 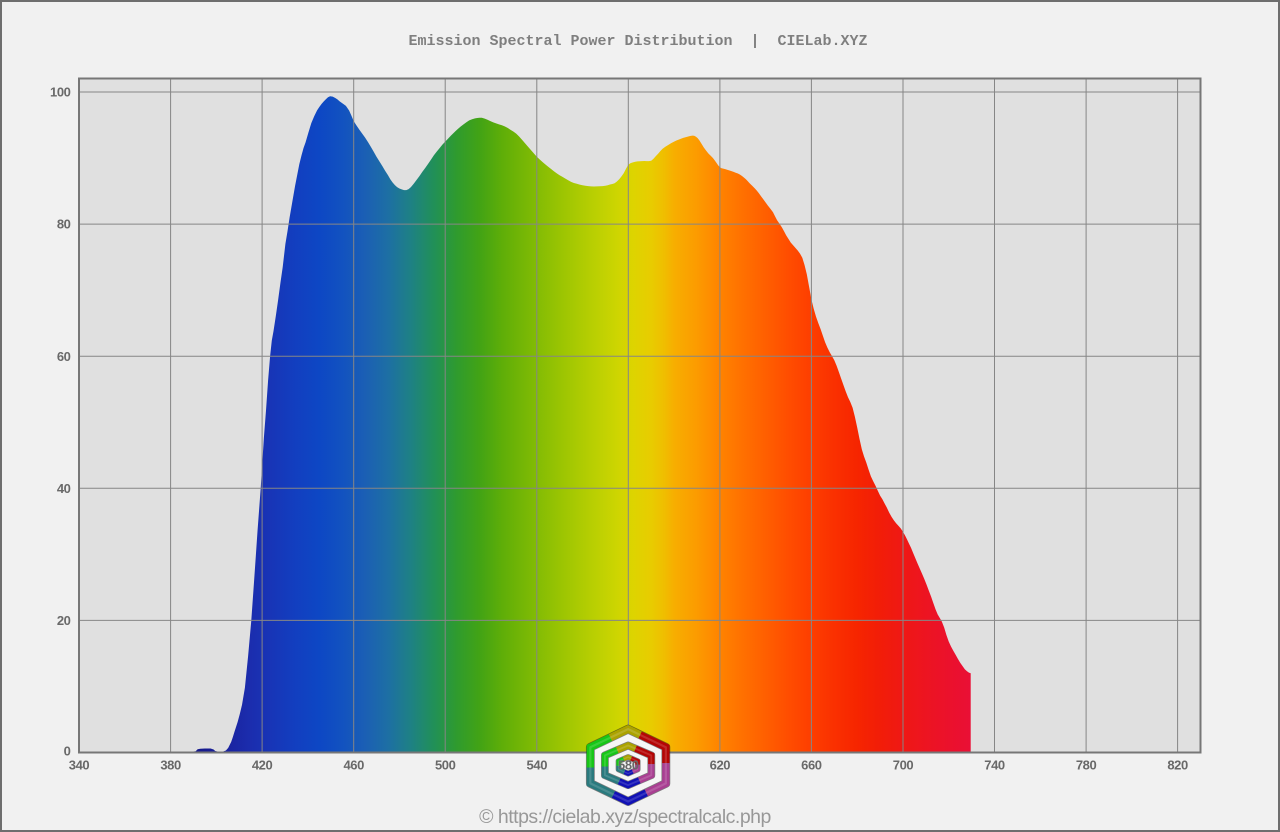 What do you see at coordinates (64, 356) in the screenshot?
I see `svg-text: 60` at bounding box center [64, 356].